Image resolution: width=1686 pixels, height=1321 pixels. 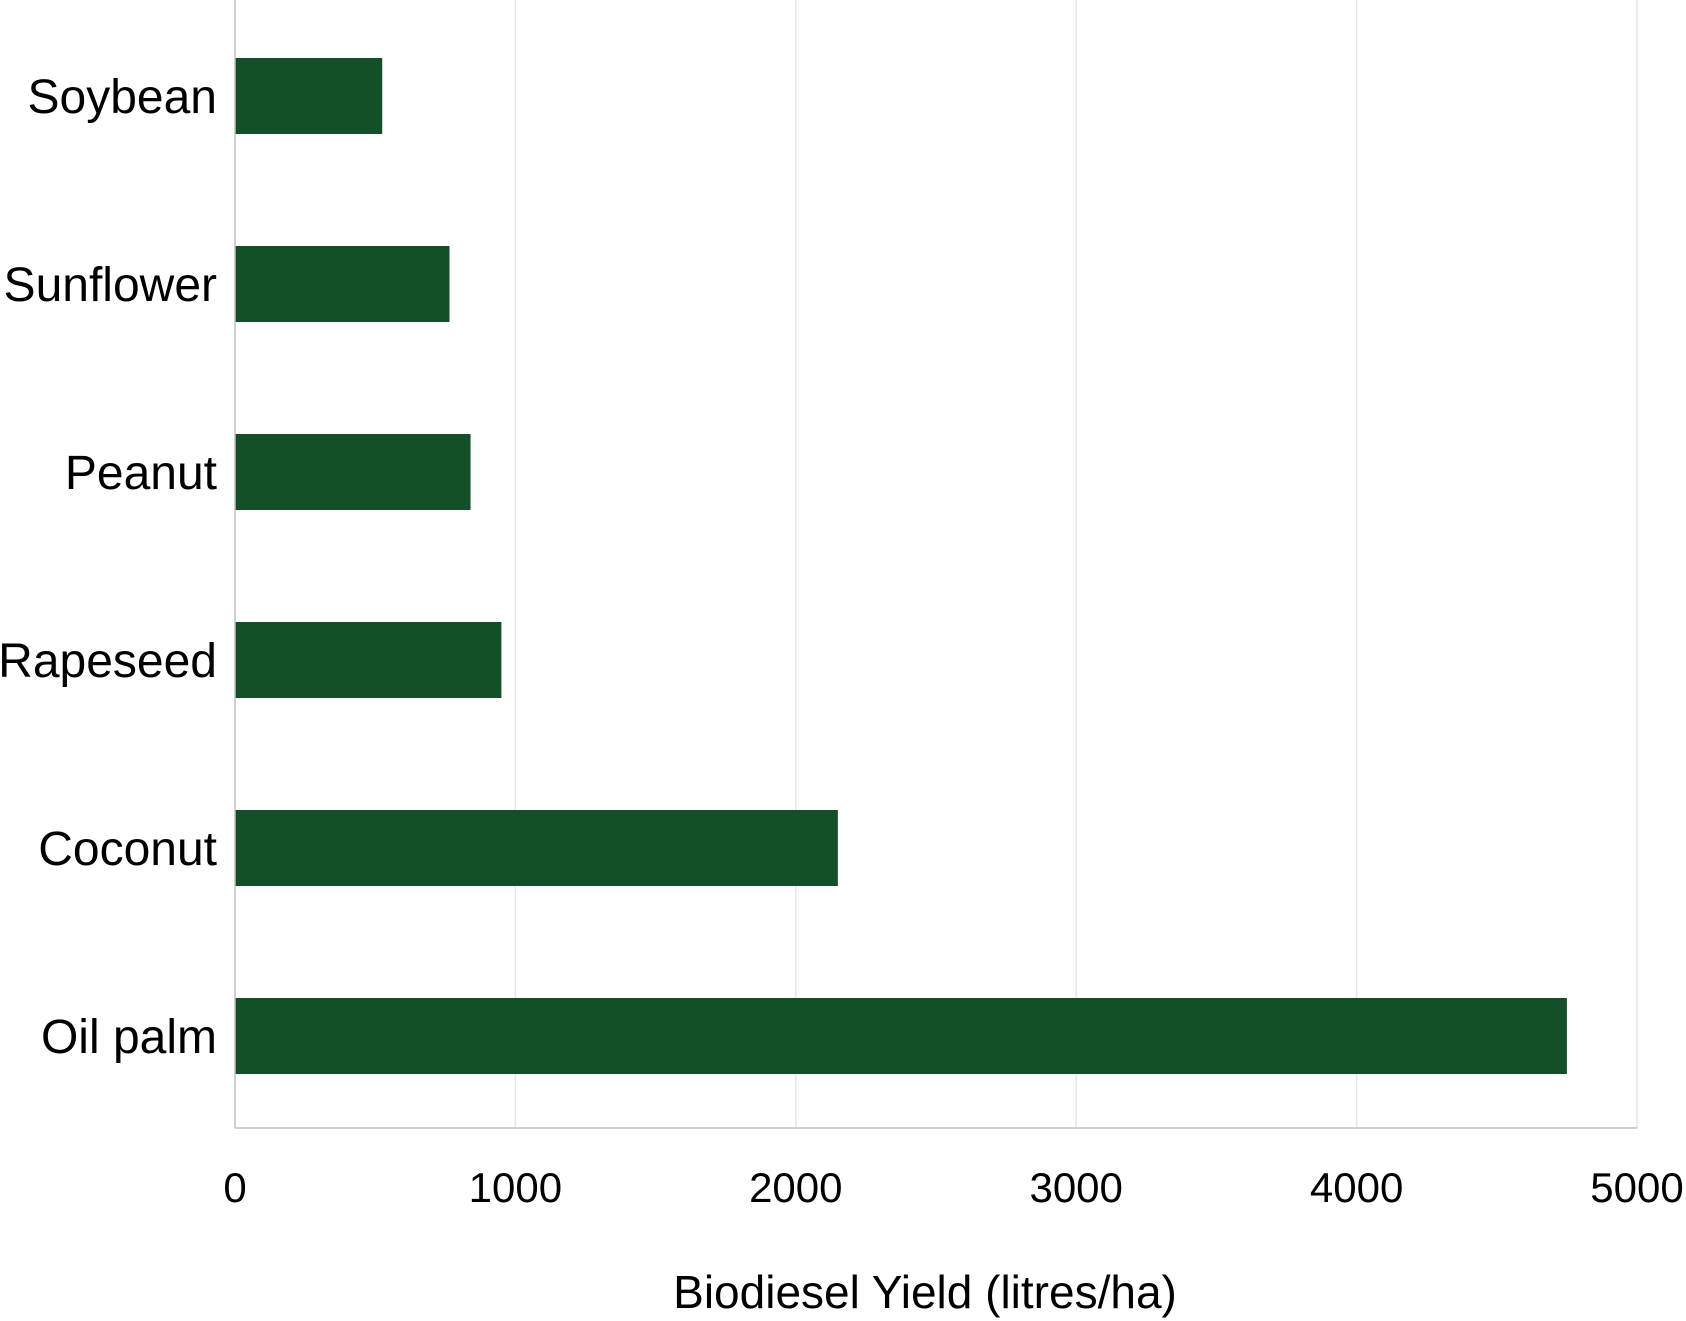 What do you see at coordinates (953, 1187) in the screenshot?
I see `x-tick-labels: 0 1000 2000 3000 4000 5000` at bounding box center [953, 1187].